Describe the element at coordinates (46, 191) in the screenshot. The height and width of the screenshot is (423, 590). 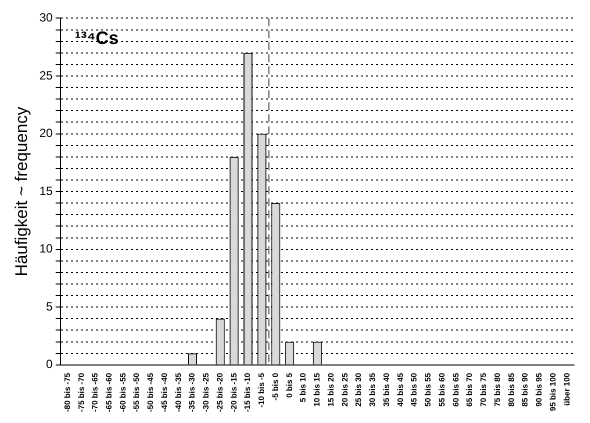
I see `y-tick-label: 15` at that location.